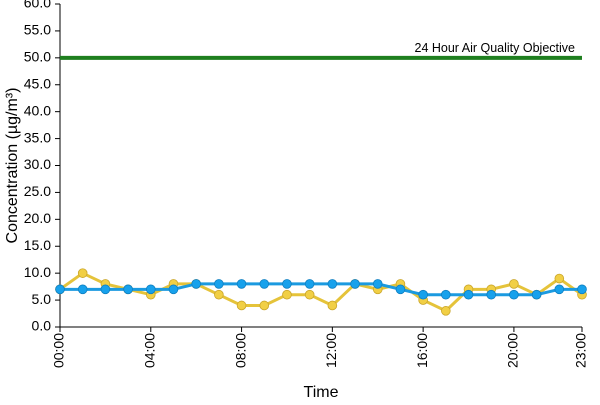  What do you see at coordinates (422, 350) in the screenshot?
I see `x-tick-label: 16:00` at bounding box center [422, 350].